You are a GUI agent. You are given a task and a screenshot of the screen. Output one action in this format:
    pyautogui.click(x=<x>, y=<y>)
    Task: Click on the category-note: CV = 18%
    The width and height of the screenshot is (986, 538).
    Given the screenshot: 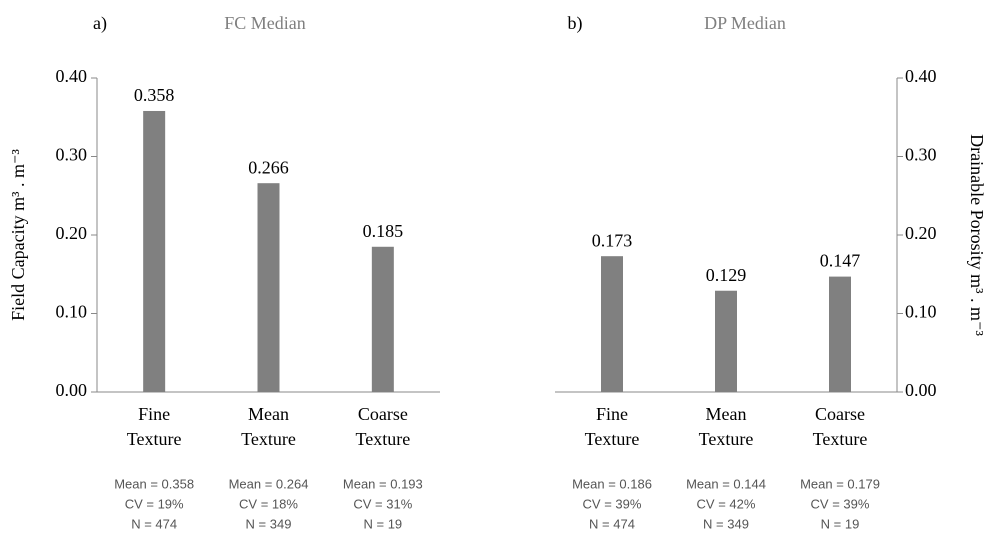 What is the action you would take?
    pyautogui.click(x=268, y=503)
    